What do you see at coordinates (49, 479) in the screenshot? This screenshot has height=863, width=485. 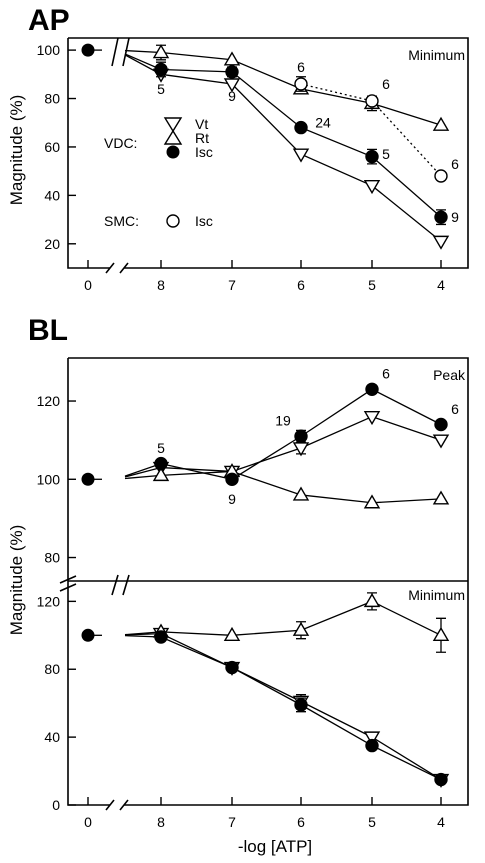 I see `bl-peak-ytick-label-100: 100` at bounding box center [49, 479].